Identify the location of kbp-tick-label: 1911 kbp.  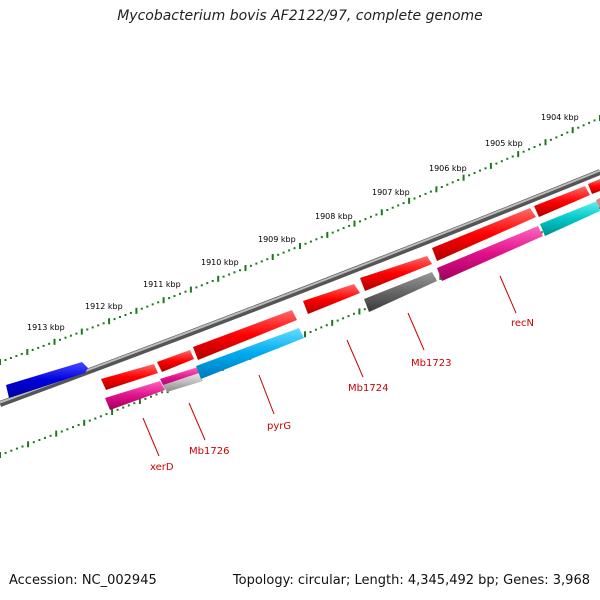
(162, 284).